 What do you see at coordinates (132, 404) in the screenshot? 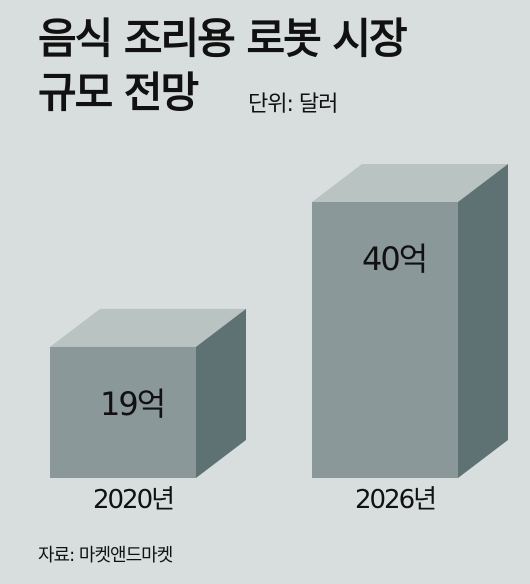
I see `value-label: 19억` at bounding box center [132, 404].